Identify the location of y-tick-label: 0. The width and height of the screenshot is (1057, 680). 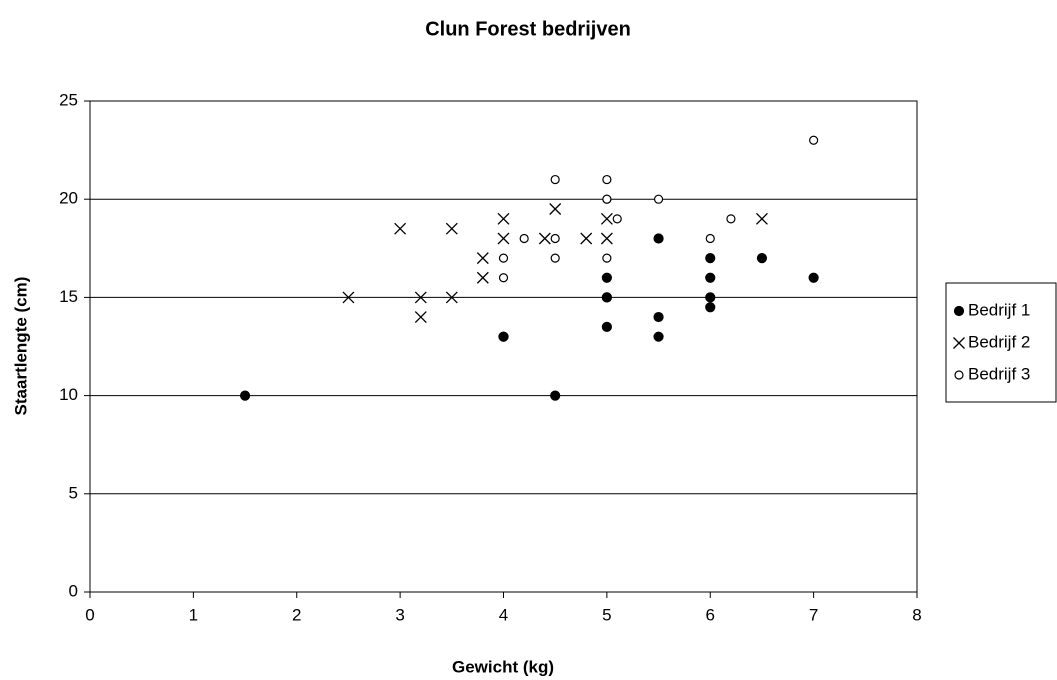
(73, 590).